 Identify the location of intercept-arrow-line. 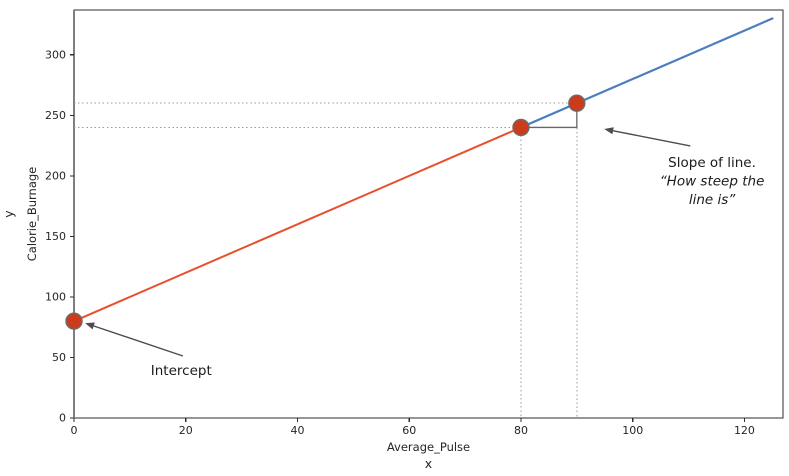
(137, 340).